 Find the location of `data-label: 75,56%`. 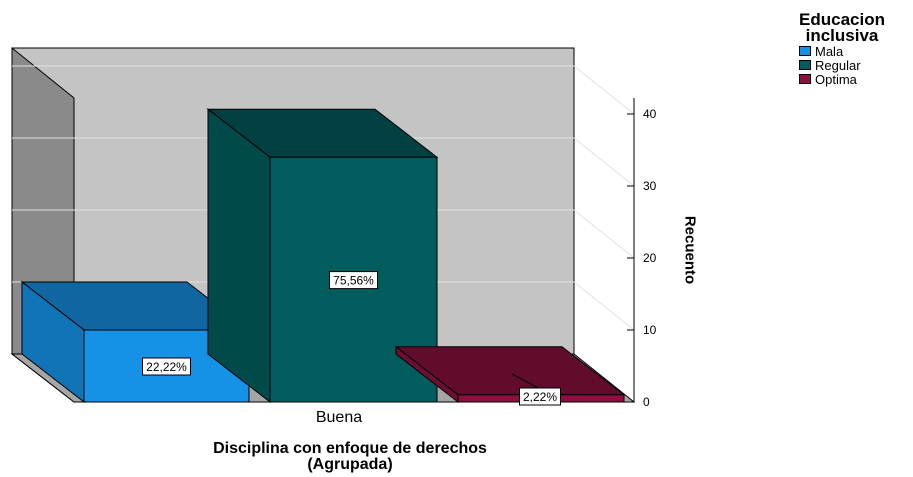

data-label: 75,56% is located at coordinates (353, 281).